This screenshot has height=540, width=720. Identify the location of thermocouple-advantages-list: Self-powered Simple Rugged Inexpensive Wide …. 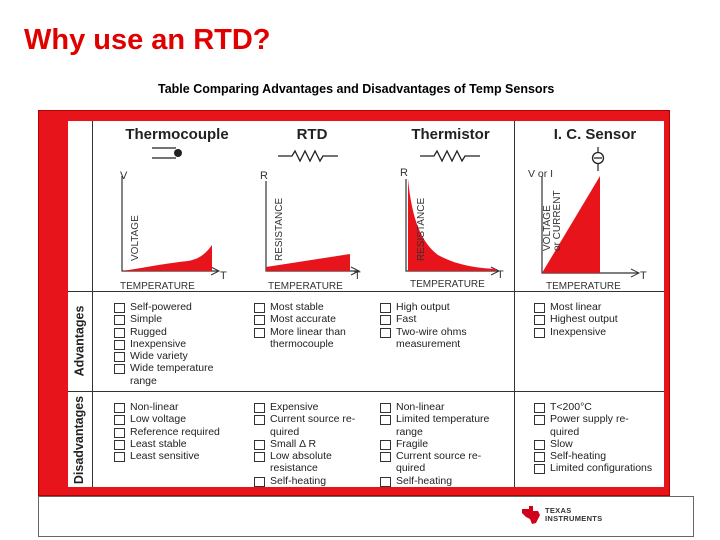
(184, 344).